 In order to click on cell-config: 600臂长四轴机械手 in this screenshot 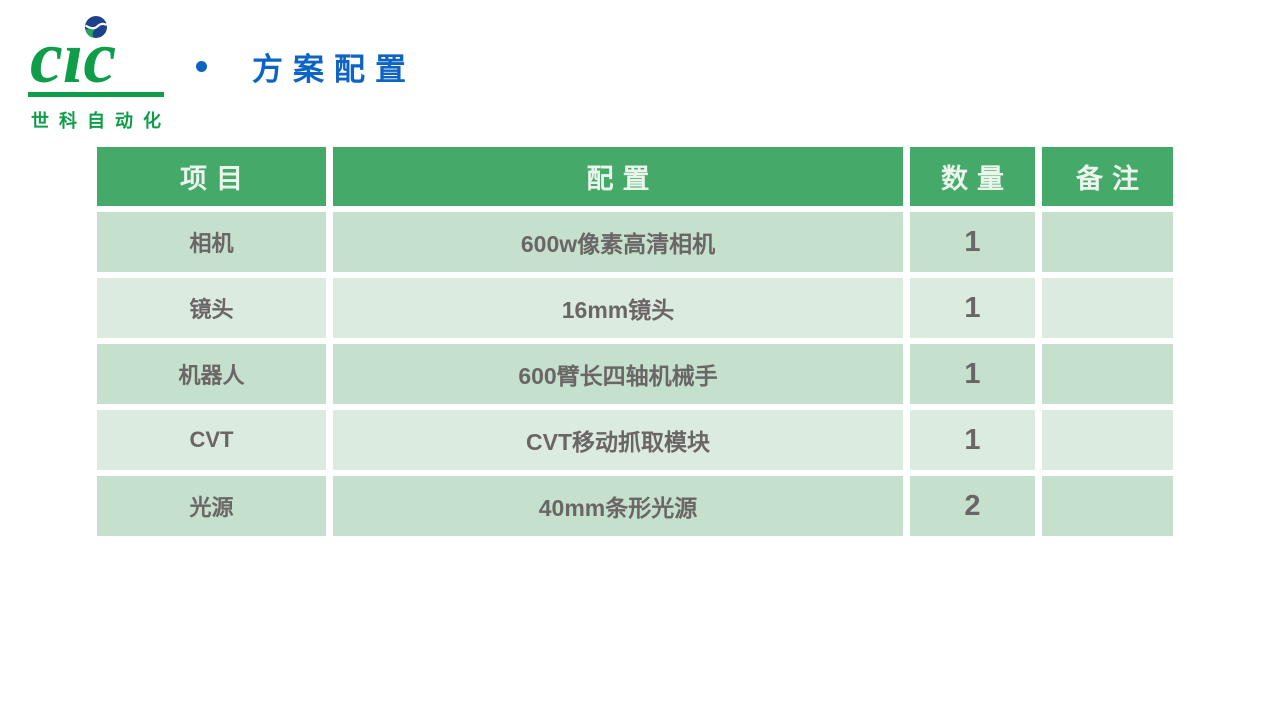, I will do `click(618, 374)`.